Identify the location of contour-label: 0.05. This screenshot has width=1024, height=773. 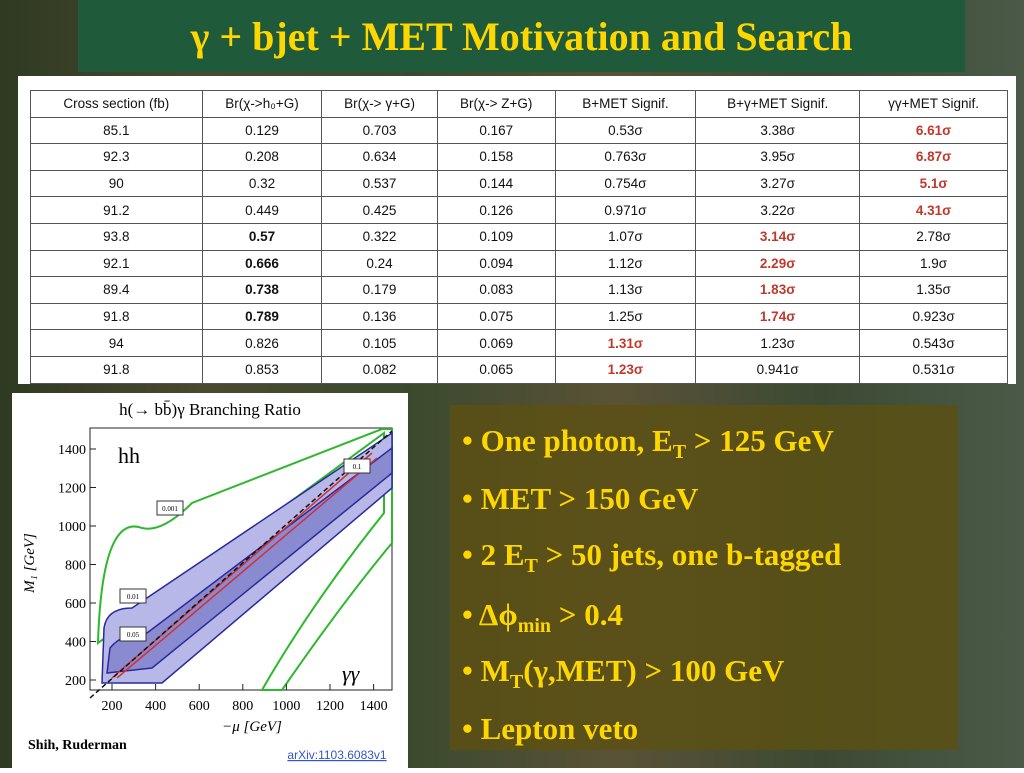
(133, 635).